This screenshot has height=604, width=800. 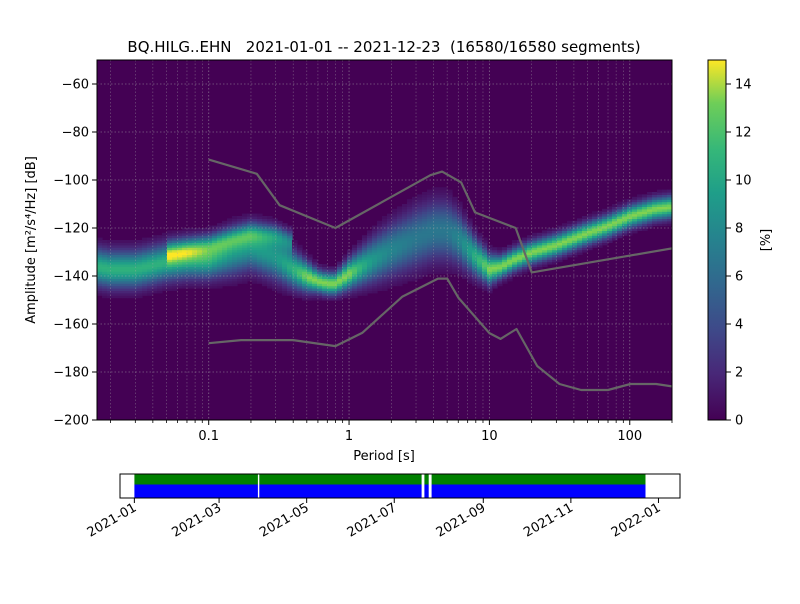 I want to click on colorbar-tick-label: 8, so click(x=739, y=229).